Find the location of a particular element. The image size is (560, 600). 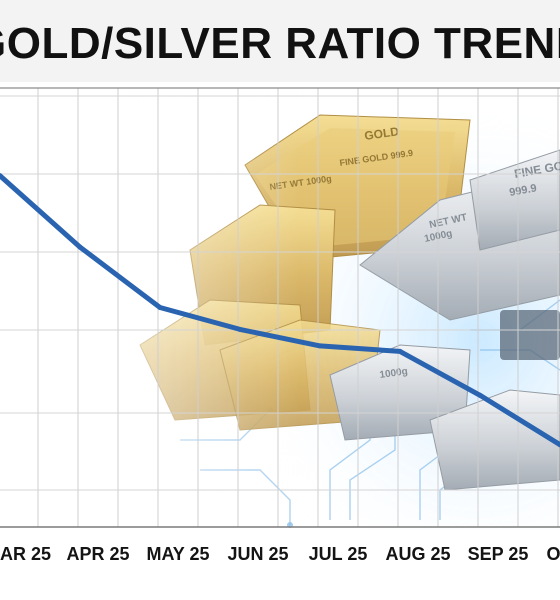

x-tick-label: JUL 25 is located at coordinates (338, 554).